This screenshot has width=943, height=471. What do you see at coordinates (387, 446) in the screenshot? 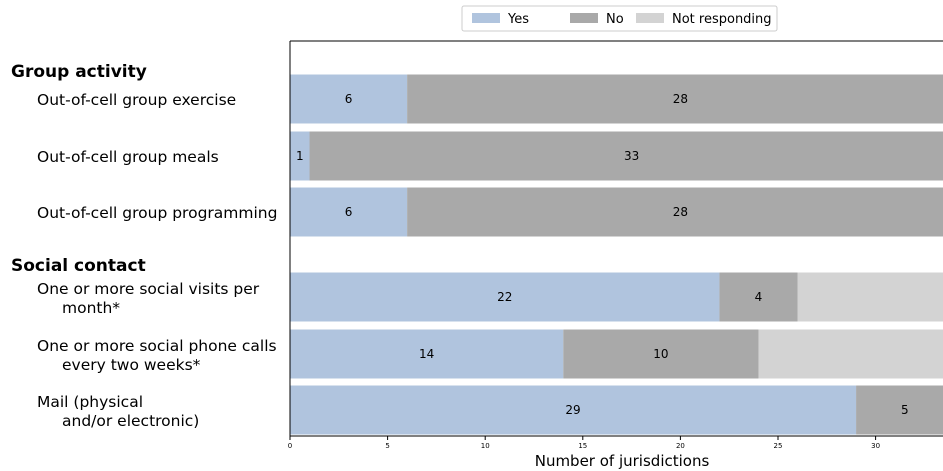
I see `x-tick-label: 5` at bounding box center [387, 446].